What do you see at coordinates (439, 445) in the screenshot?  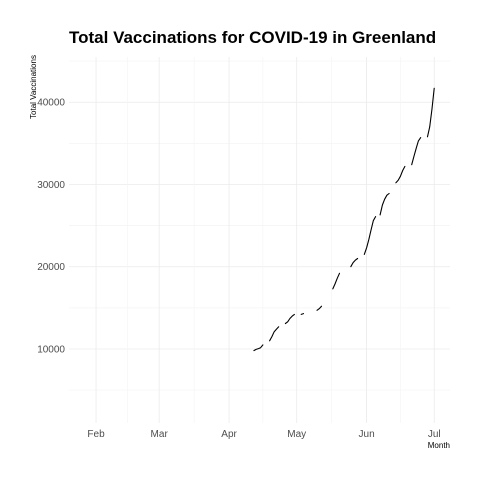 I see `x-axis-label: Month` at bounding box center [439, 445].